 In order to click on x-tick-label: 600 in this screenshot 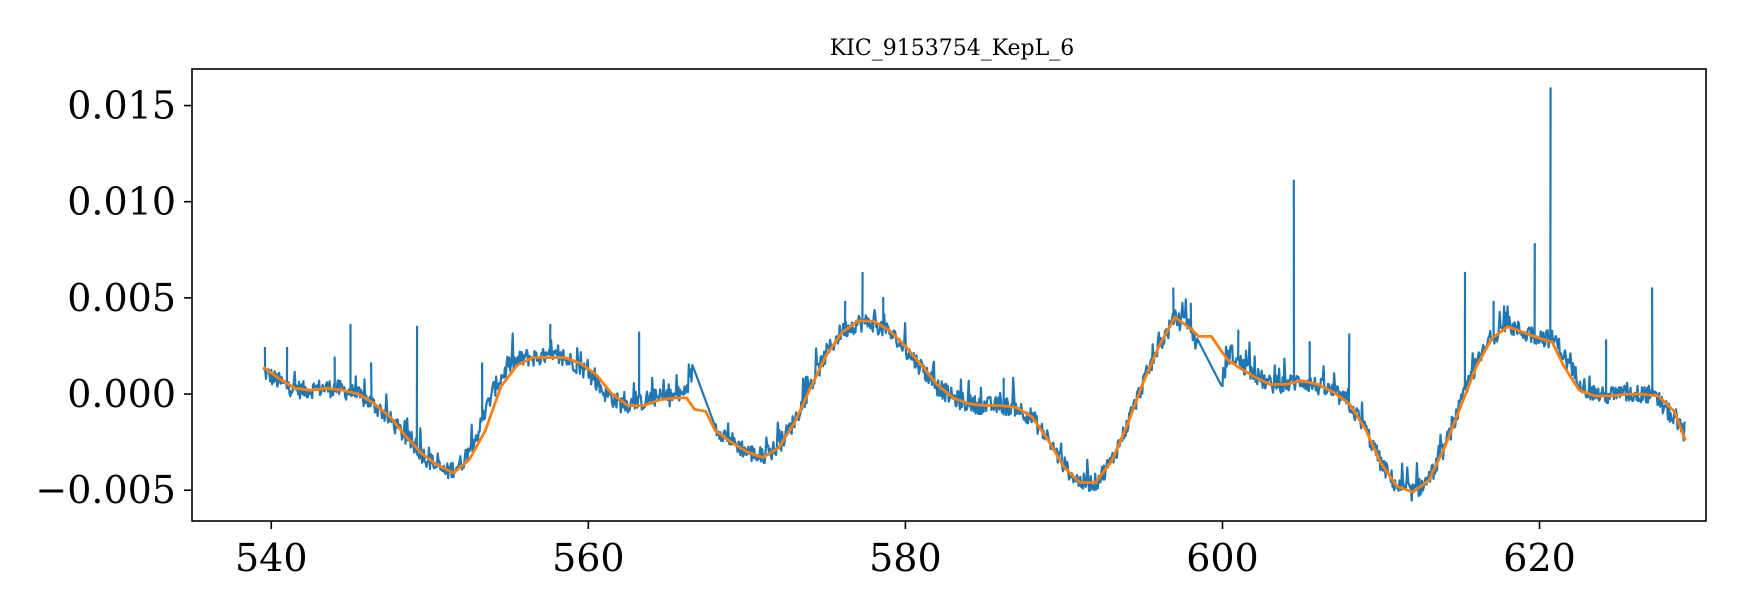, I will do `click(1222, 558)`.